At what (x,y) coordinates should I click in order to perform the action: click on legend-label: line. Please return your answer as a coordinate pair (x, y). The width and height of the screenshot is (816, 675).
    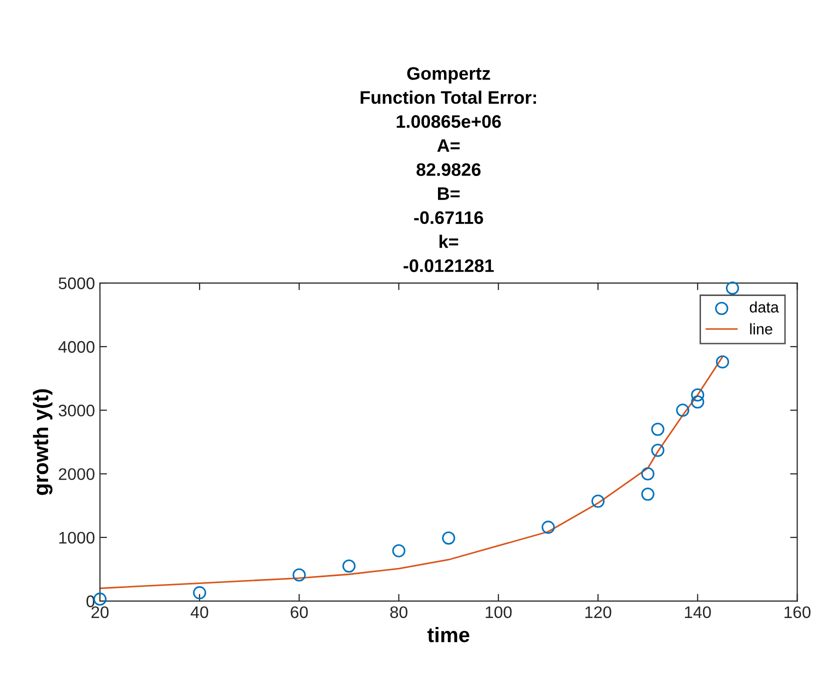
    Looking at the image, I should click on (761, 328).